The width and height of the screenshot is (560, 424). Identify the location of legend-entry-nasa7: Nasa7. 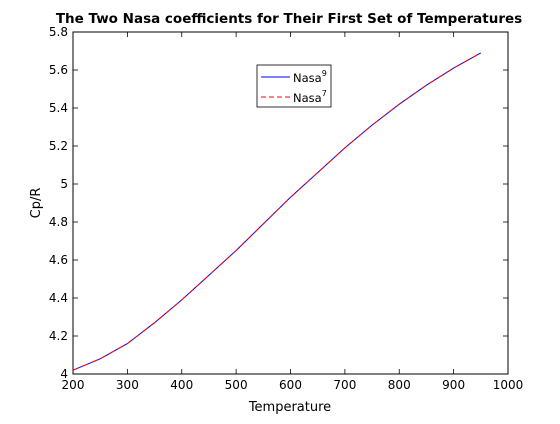
(310, 97).